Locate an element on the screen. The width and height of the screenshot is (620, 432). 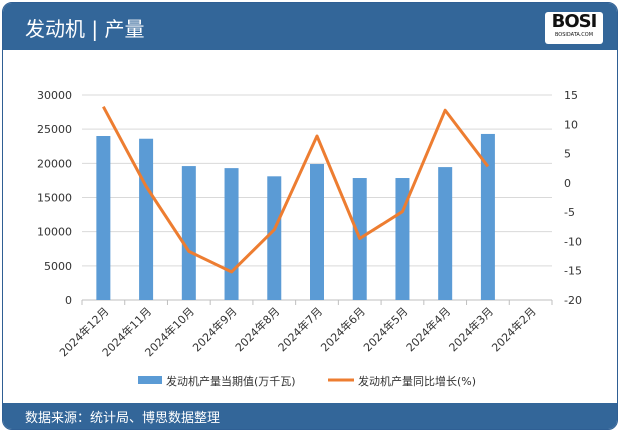
left-tick-label: 10000 is located at coordinates (54, 232).